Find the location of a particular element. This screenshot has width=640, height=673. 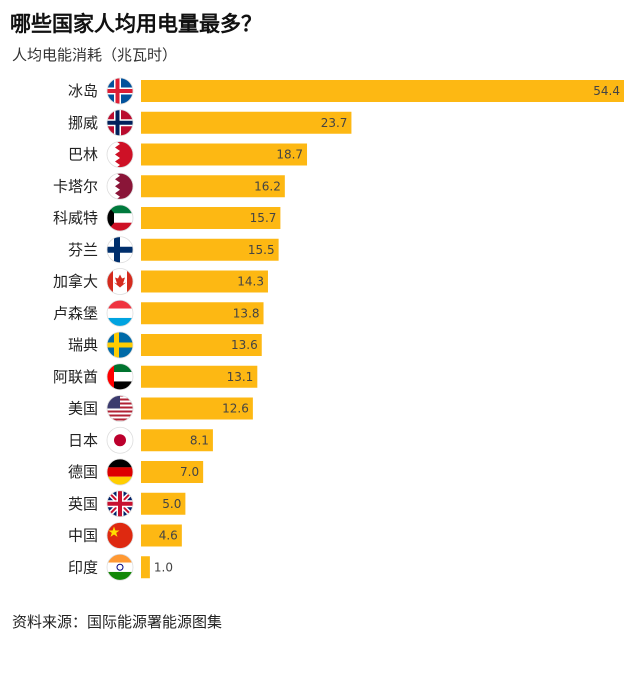

usa-flag-icon is located at coordinates (120, 408).